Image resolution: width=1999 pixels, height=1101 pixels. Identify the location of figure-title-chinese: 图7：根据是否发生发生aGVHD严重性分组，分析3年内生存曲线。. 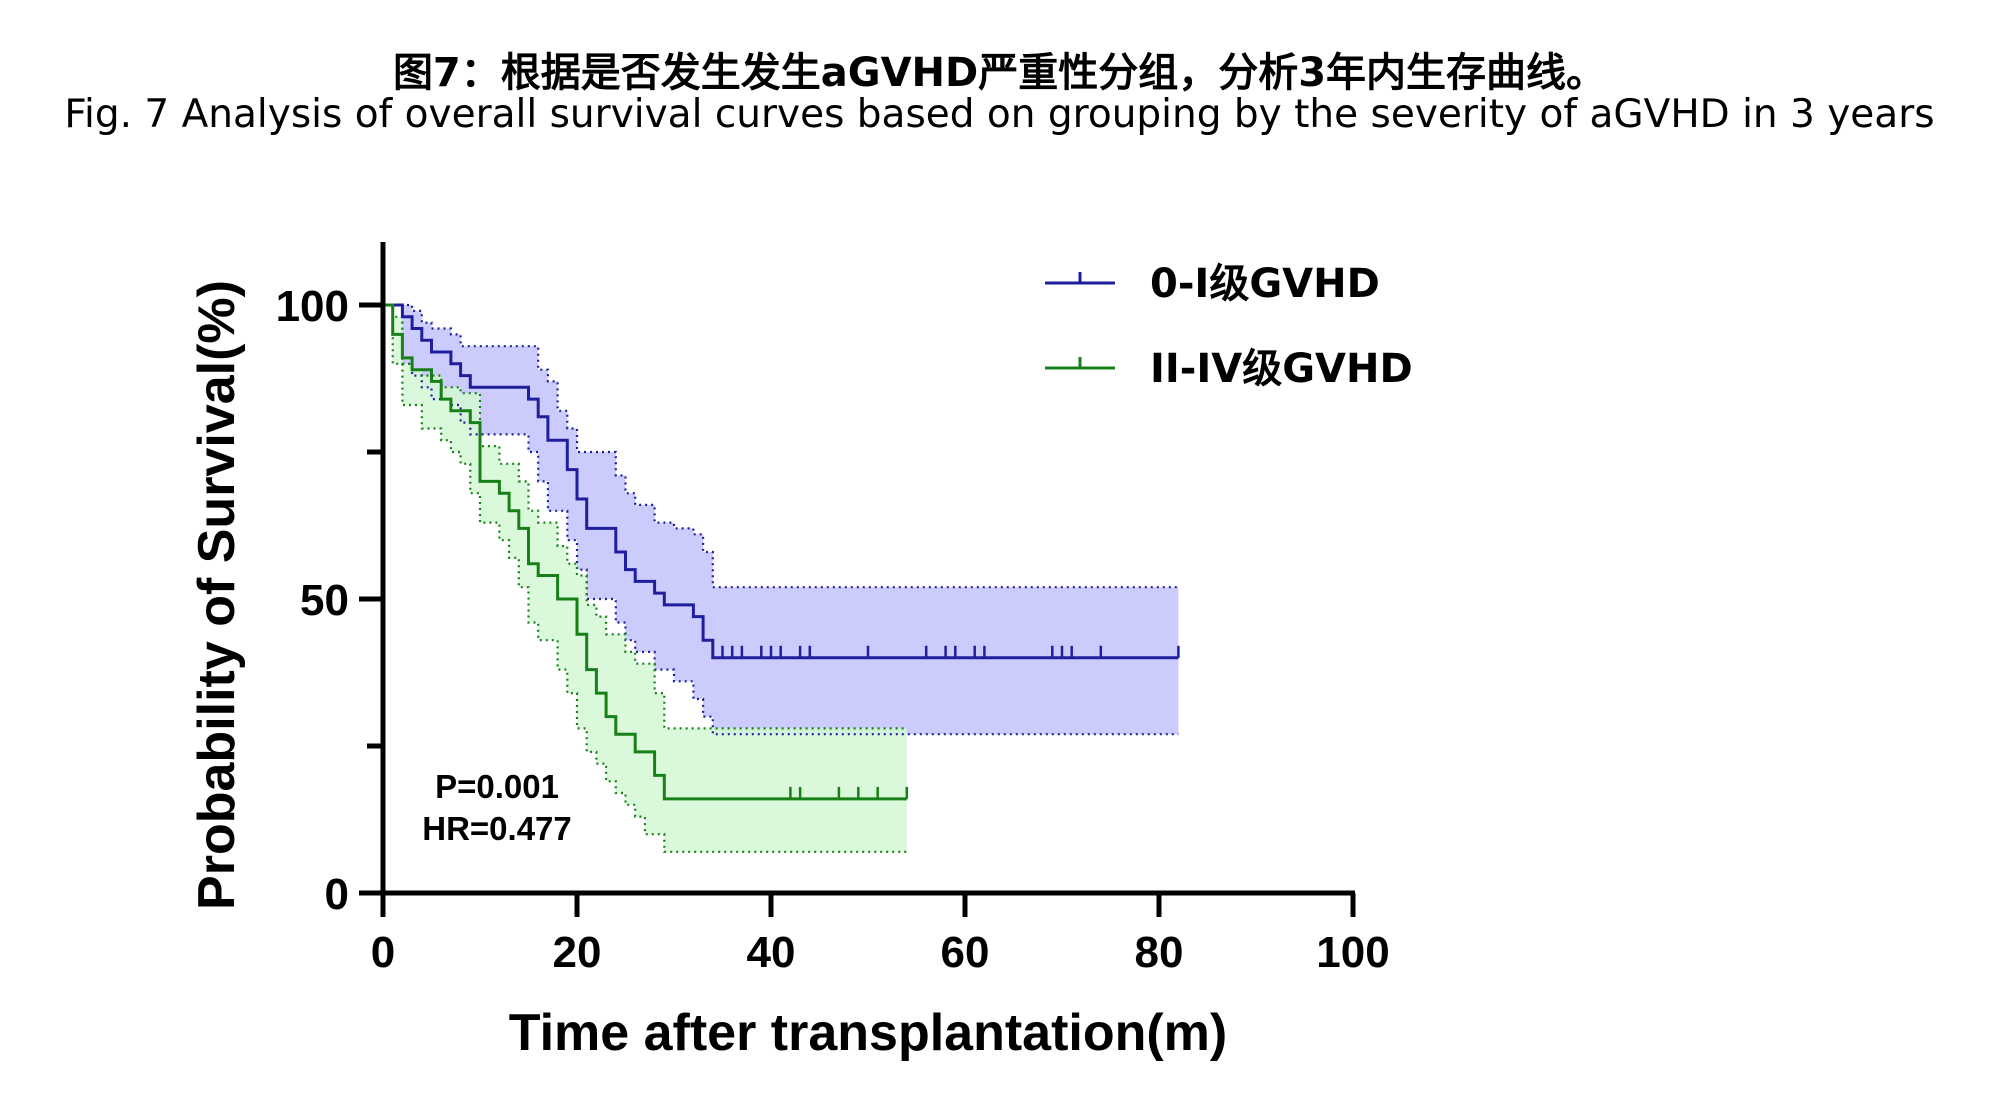
(999, 73).